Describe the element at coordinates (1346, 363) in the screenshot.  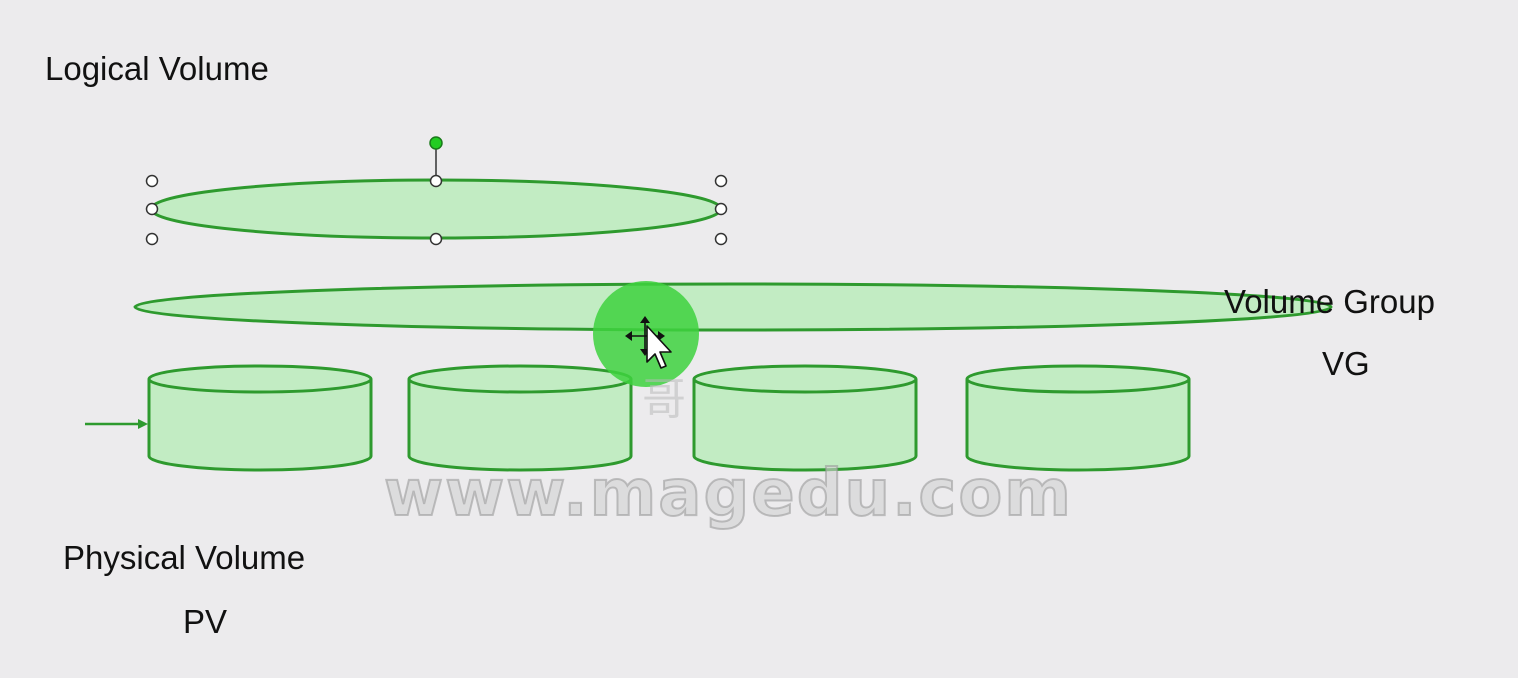
I see `vg-label: VG` at that location.